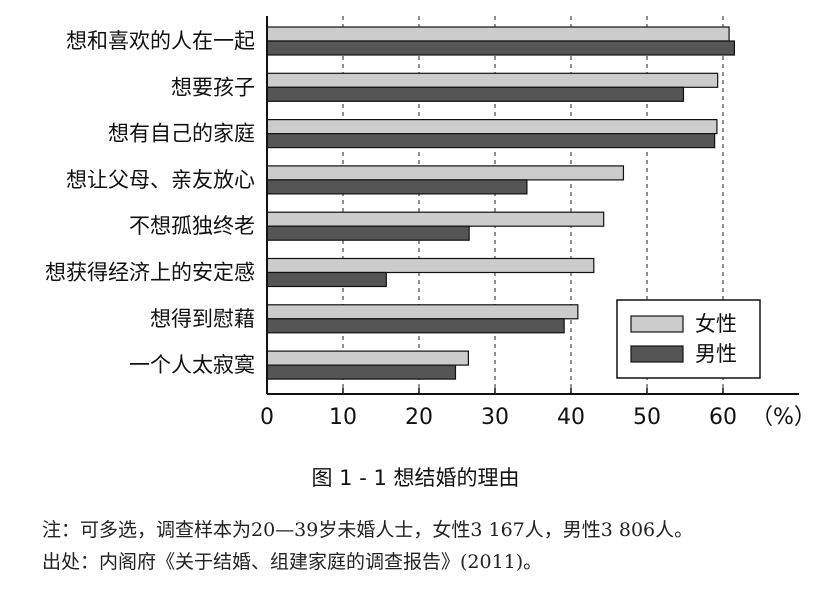  Describe the element at coordinates (160, 180) in the screenshot. I see `category-label: 想让父母、亲友放心` at that location.